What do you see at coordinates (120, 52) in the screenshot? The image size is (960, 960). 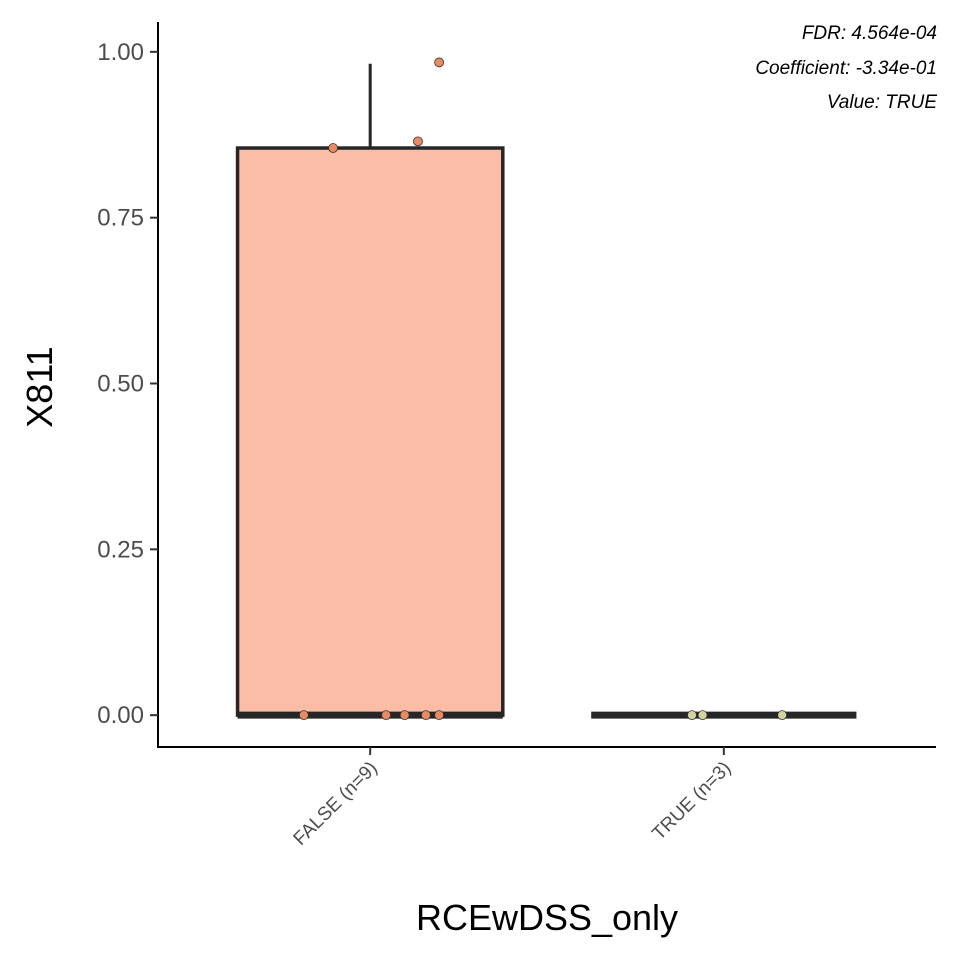 I see `y-tick-label: 1.00` at bounding box center [120, 52].